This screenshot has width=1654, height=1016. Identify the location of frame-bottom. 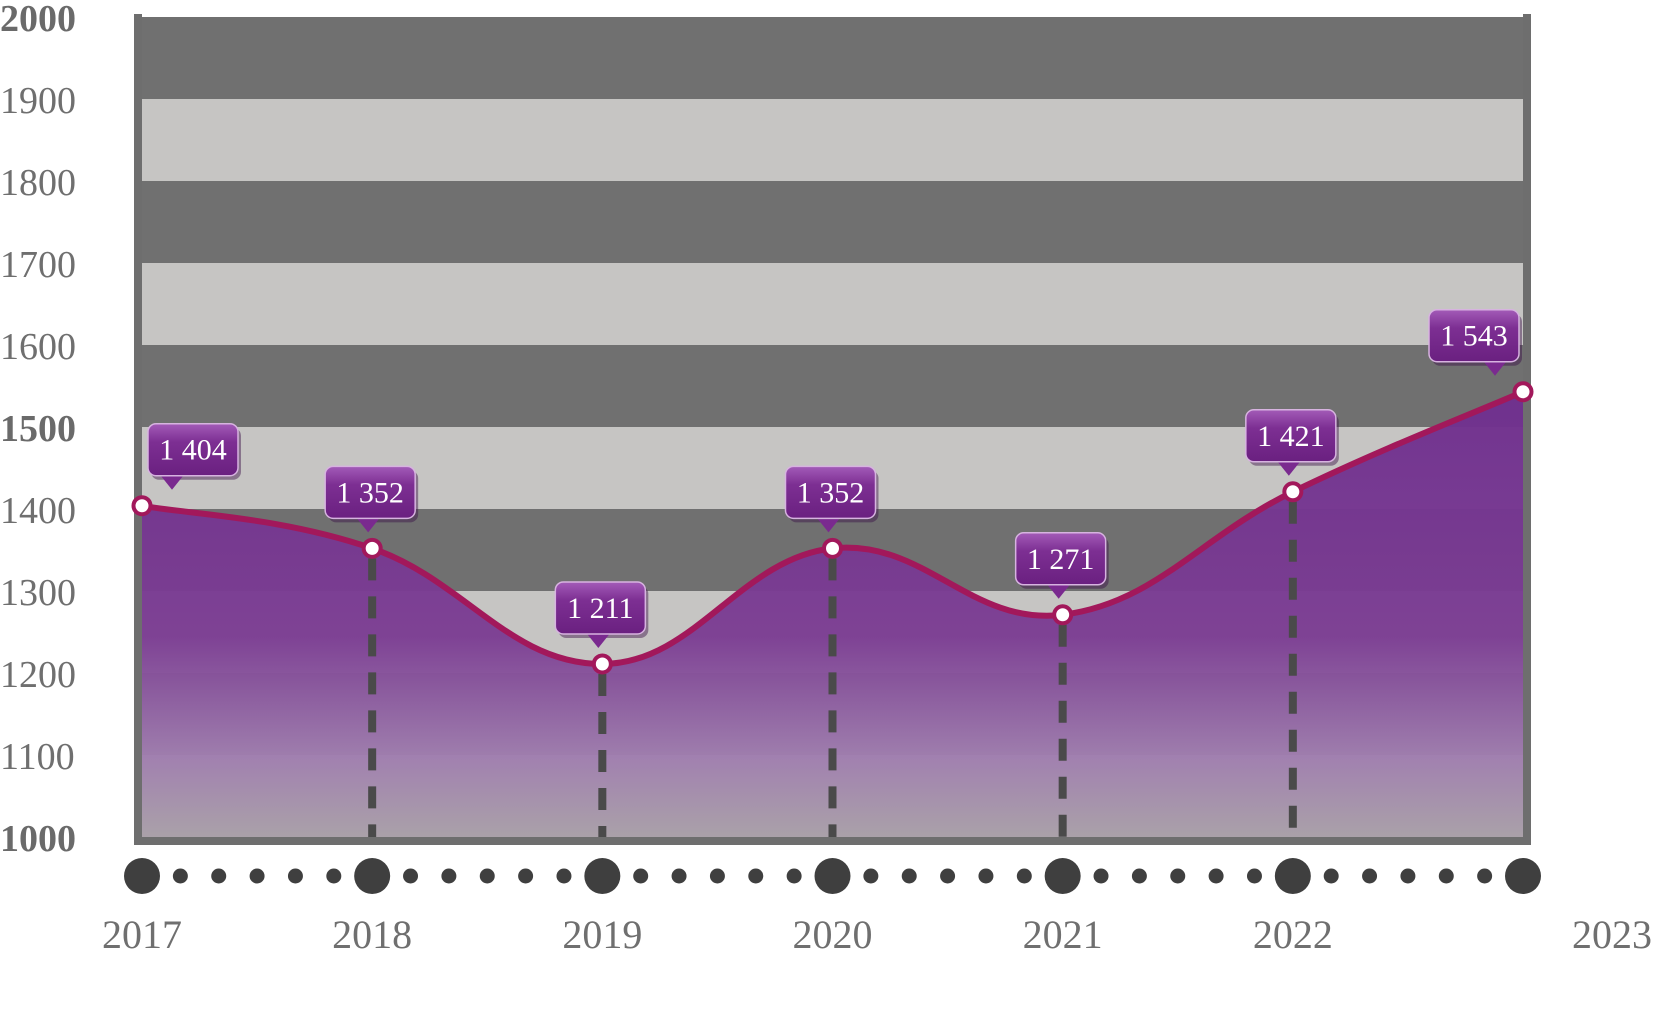
(832, 841).